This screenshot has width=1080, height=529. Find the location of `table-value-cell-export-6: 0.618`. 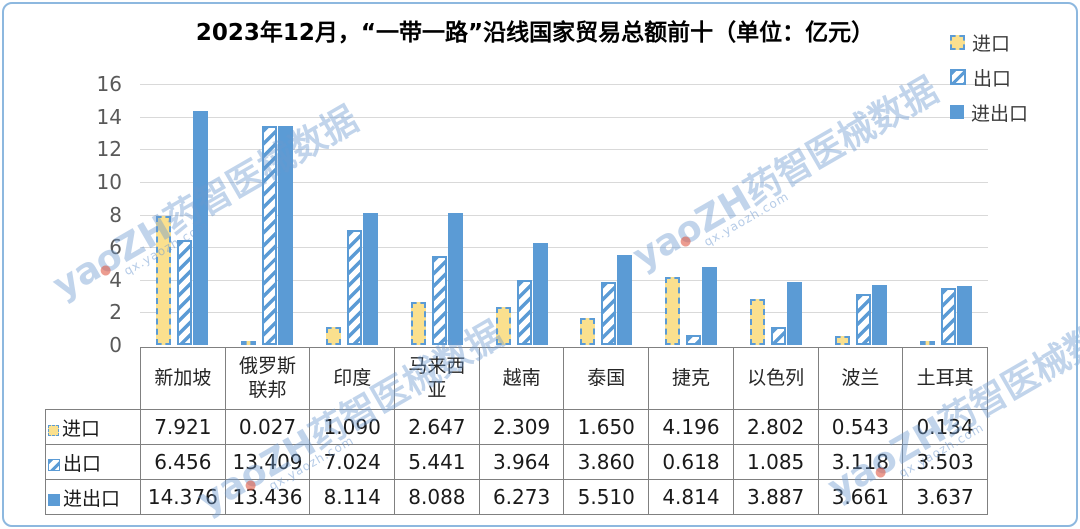

table-value-cell-export-6: 0.618 is located at coordinates (691, 462).